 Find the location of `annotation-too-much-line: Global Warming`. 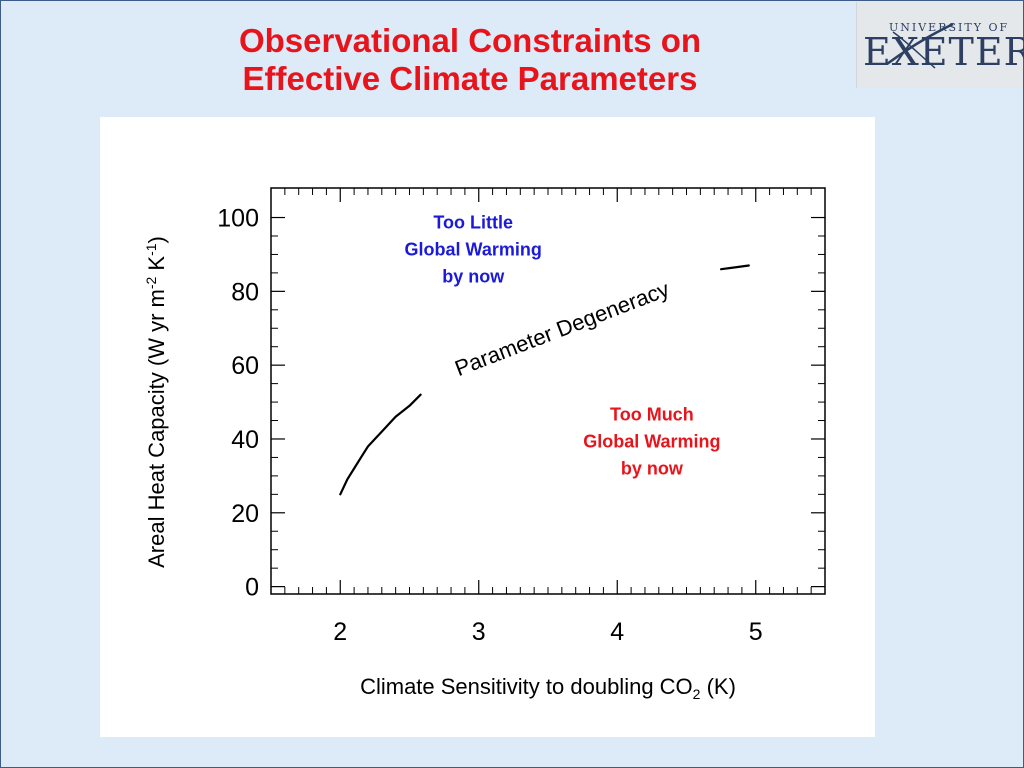

annotation-too-much-line: Global Warming is located at coordinates (651, 442).